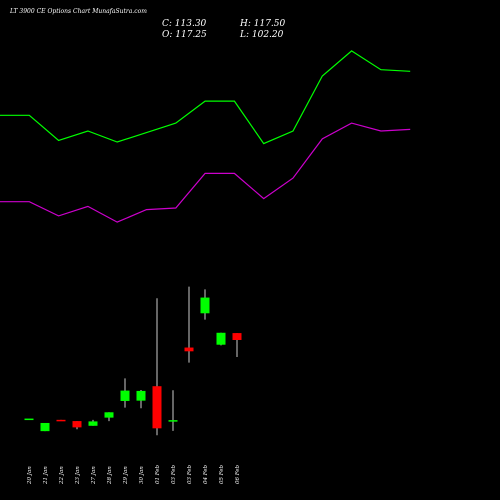 The width and height of the screenshot is (500, 500). Describe the element at coordinates (126, 475) in the screenshot. I see `x-tick-label: 29 Jan` at that location.